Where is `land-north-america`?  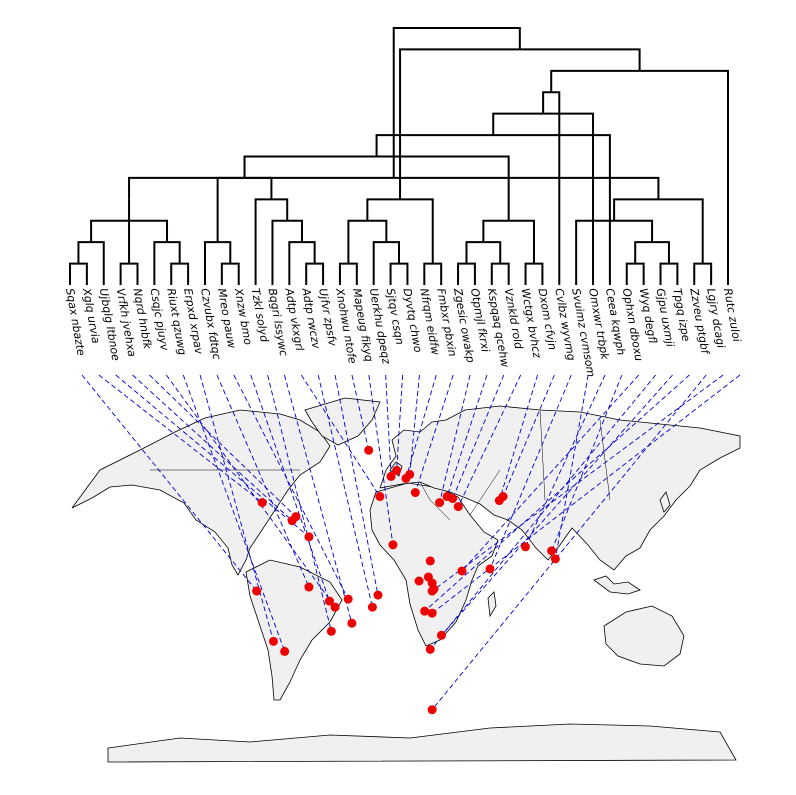 land-north-america is located at coordinates (201, 492).